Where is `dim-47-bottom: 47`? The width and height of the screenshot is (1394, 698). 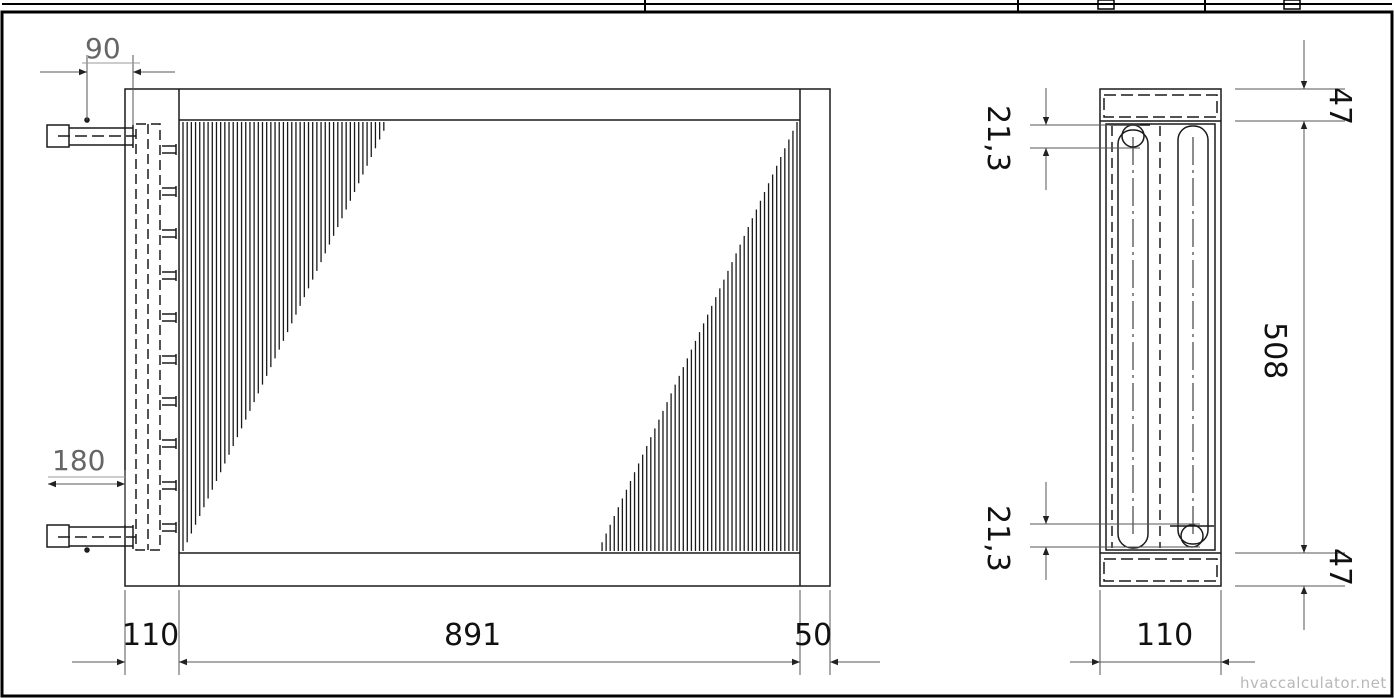
dim-47-bottom: 47 is located at coordinates (1339, 567).